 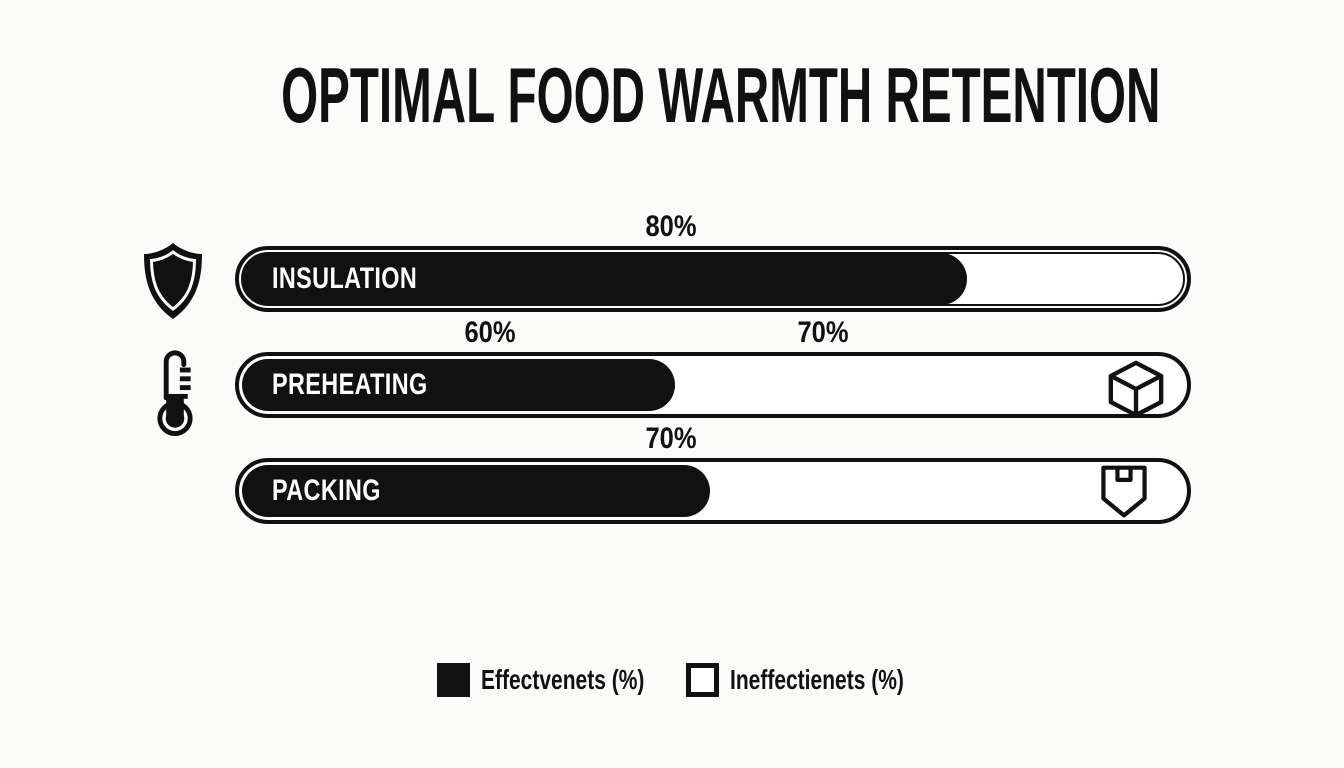 I want to click on thermometer-icon, so click(x=175, y=392).